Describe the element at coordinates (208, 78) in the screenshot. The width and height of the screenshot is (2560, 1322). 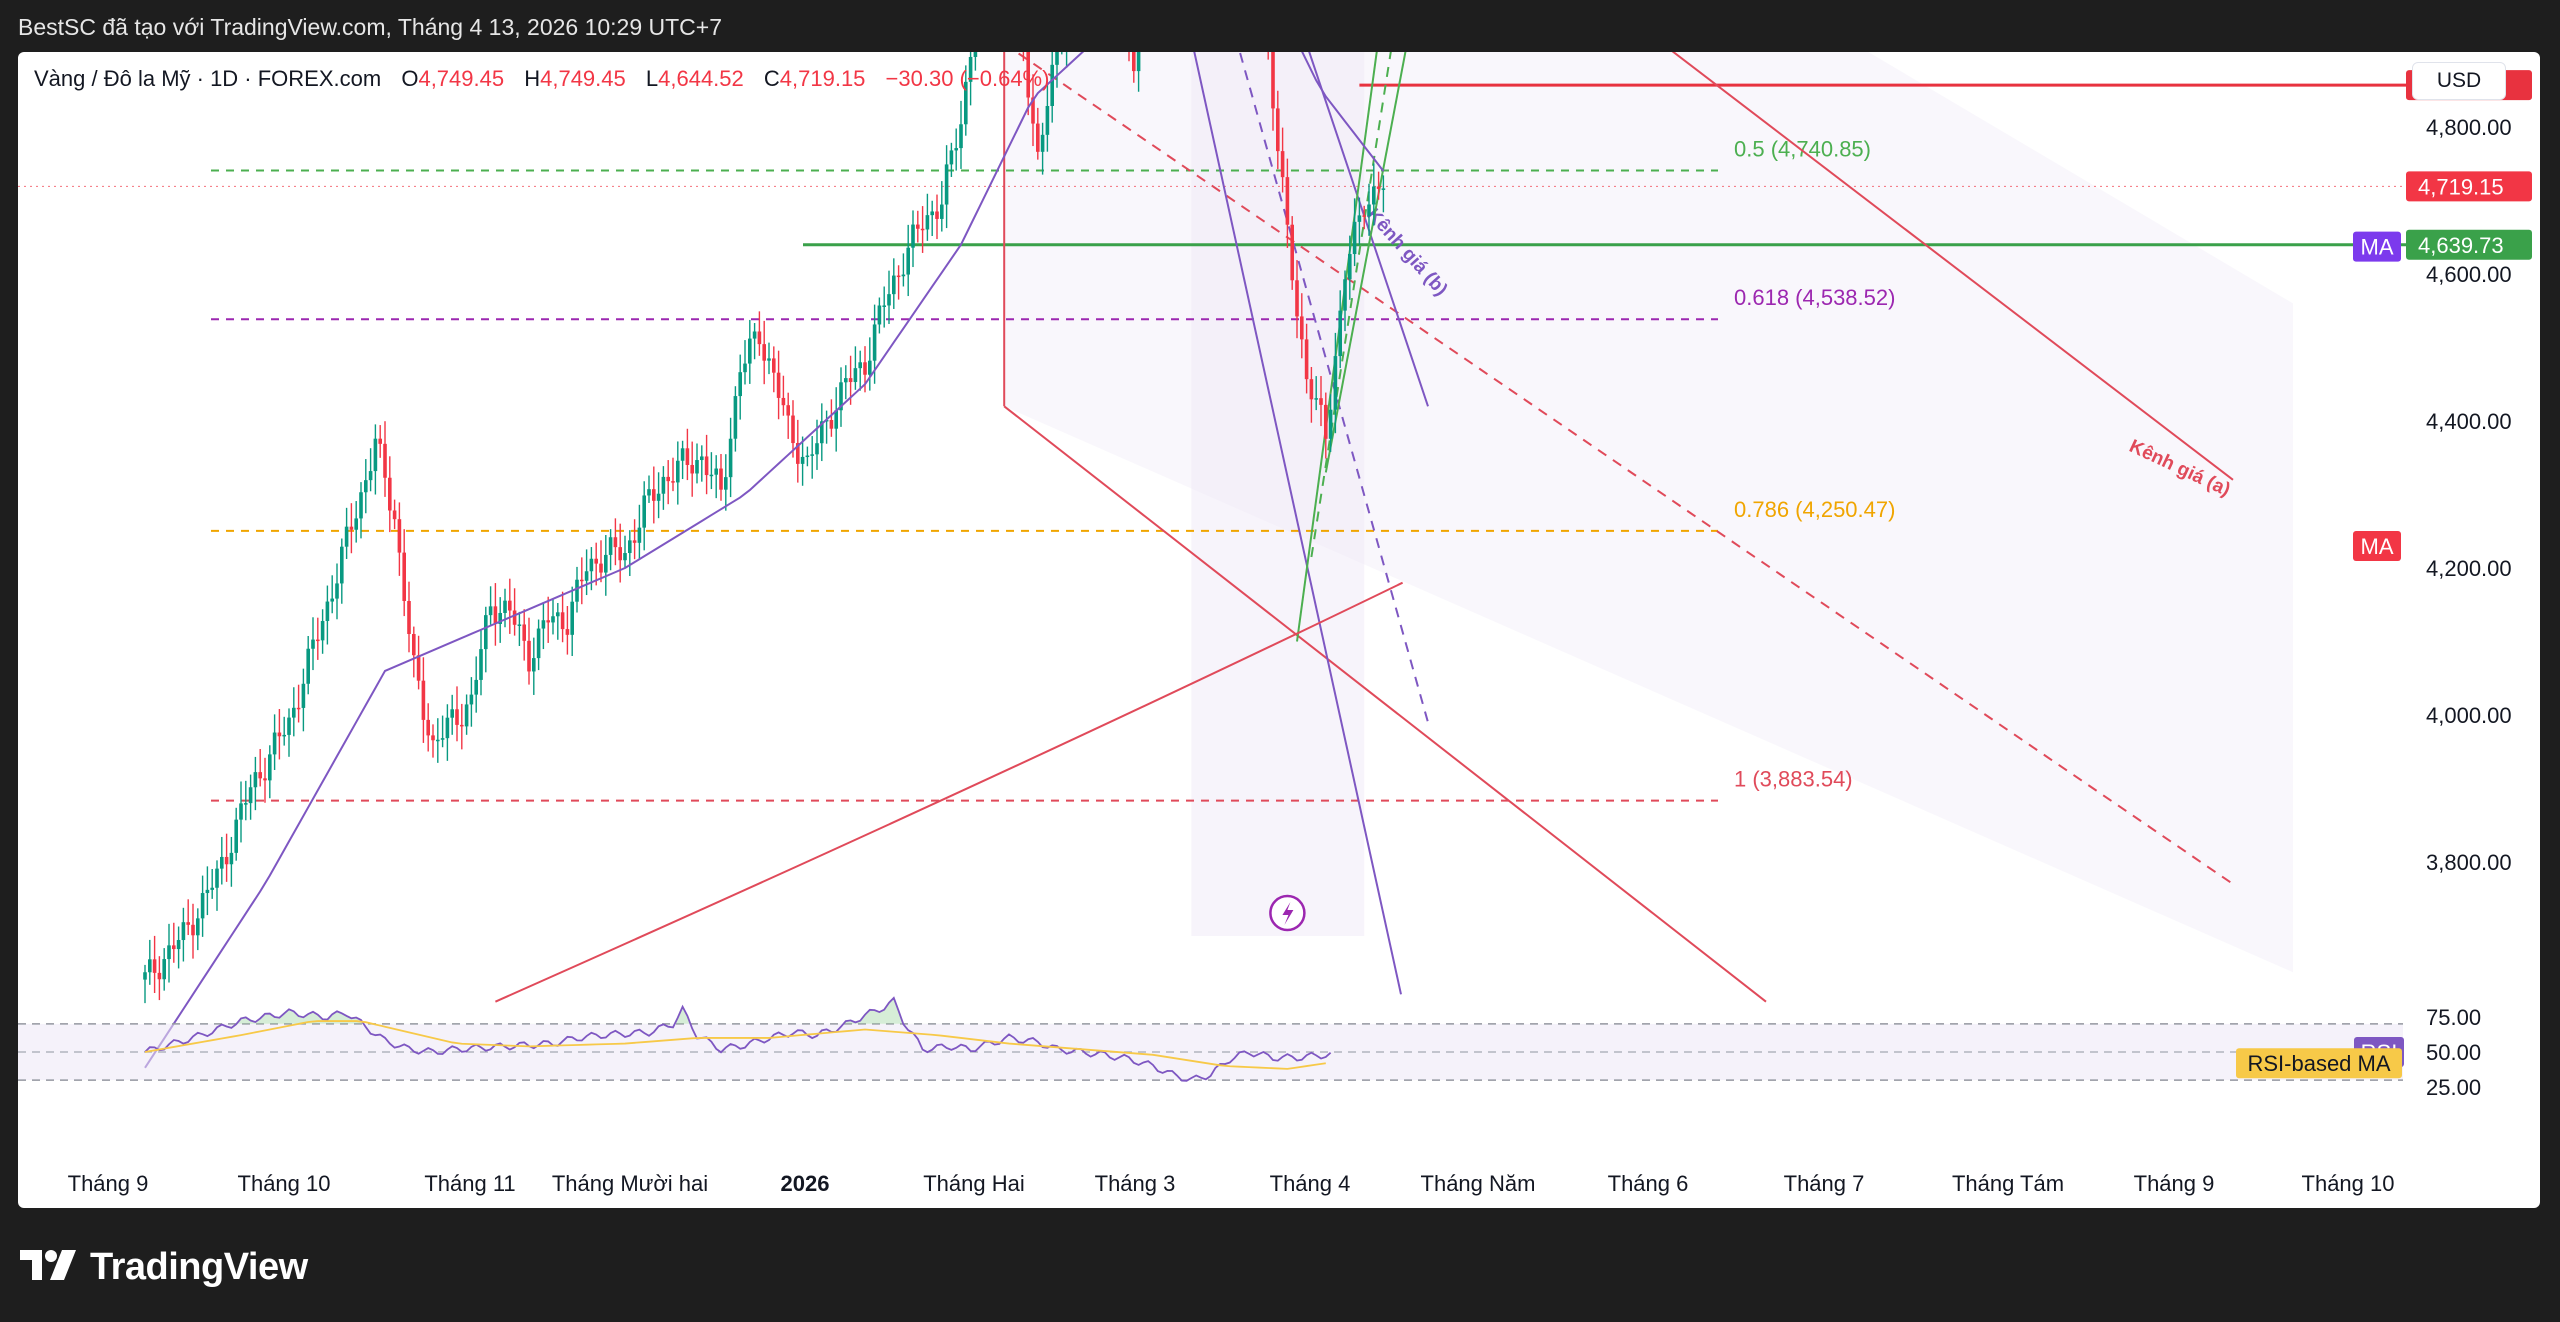
I see `symbol-name: Vàng / Đô la Mỹ · 1D · FOREX.com` at that location.